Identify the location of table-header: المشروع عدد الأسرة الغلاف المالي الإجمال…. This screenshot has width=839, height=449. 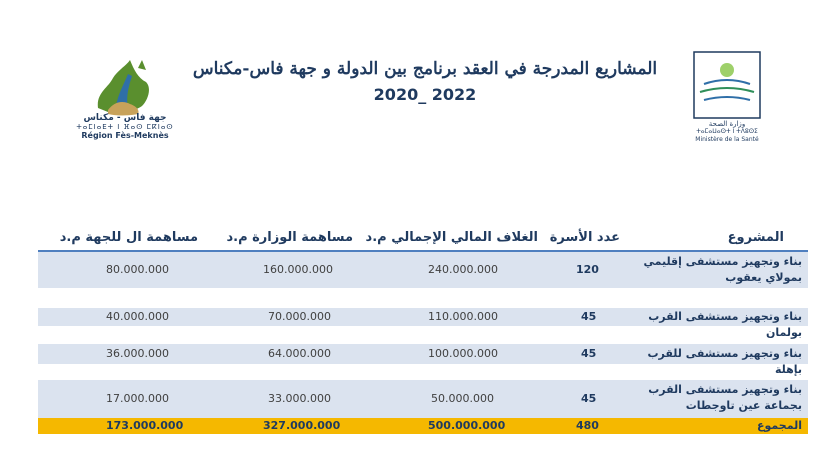
(423, 239).